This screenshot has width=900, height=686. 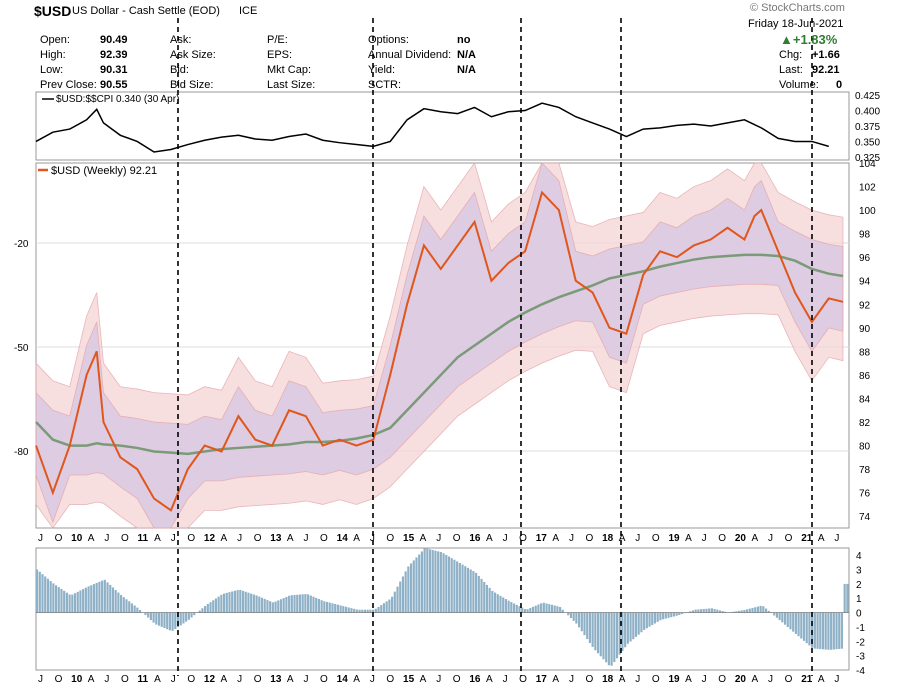 I want to click on hist-ytick: 3, so click(x=859, y=571).